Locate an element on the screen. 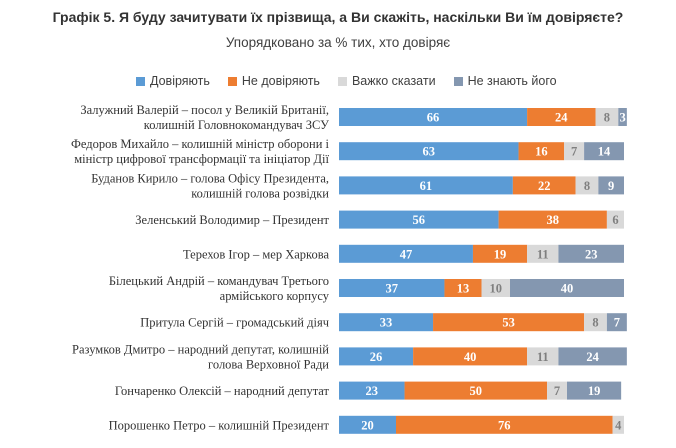 The image size is (676, 448). legend-swatch-dont-know is located at coordinates (458, 81).